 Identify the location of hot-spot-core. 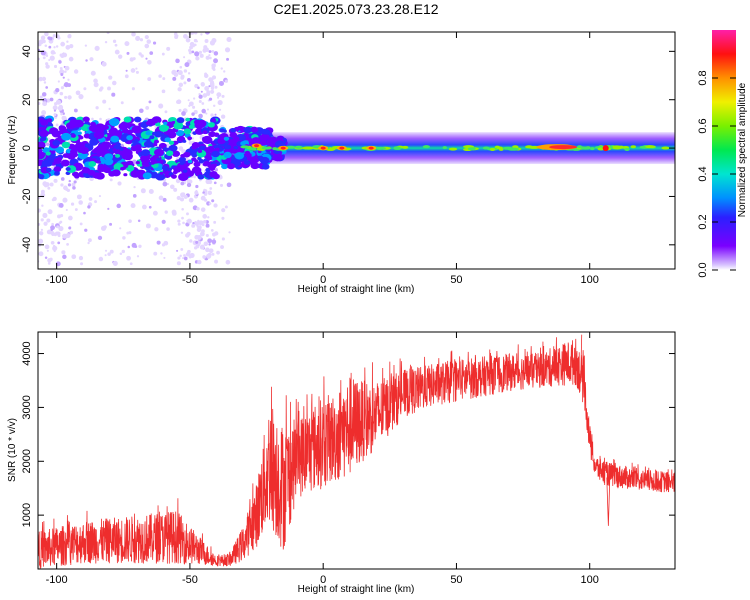
(371, 148).